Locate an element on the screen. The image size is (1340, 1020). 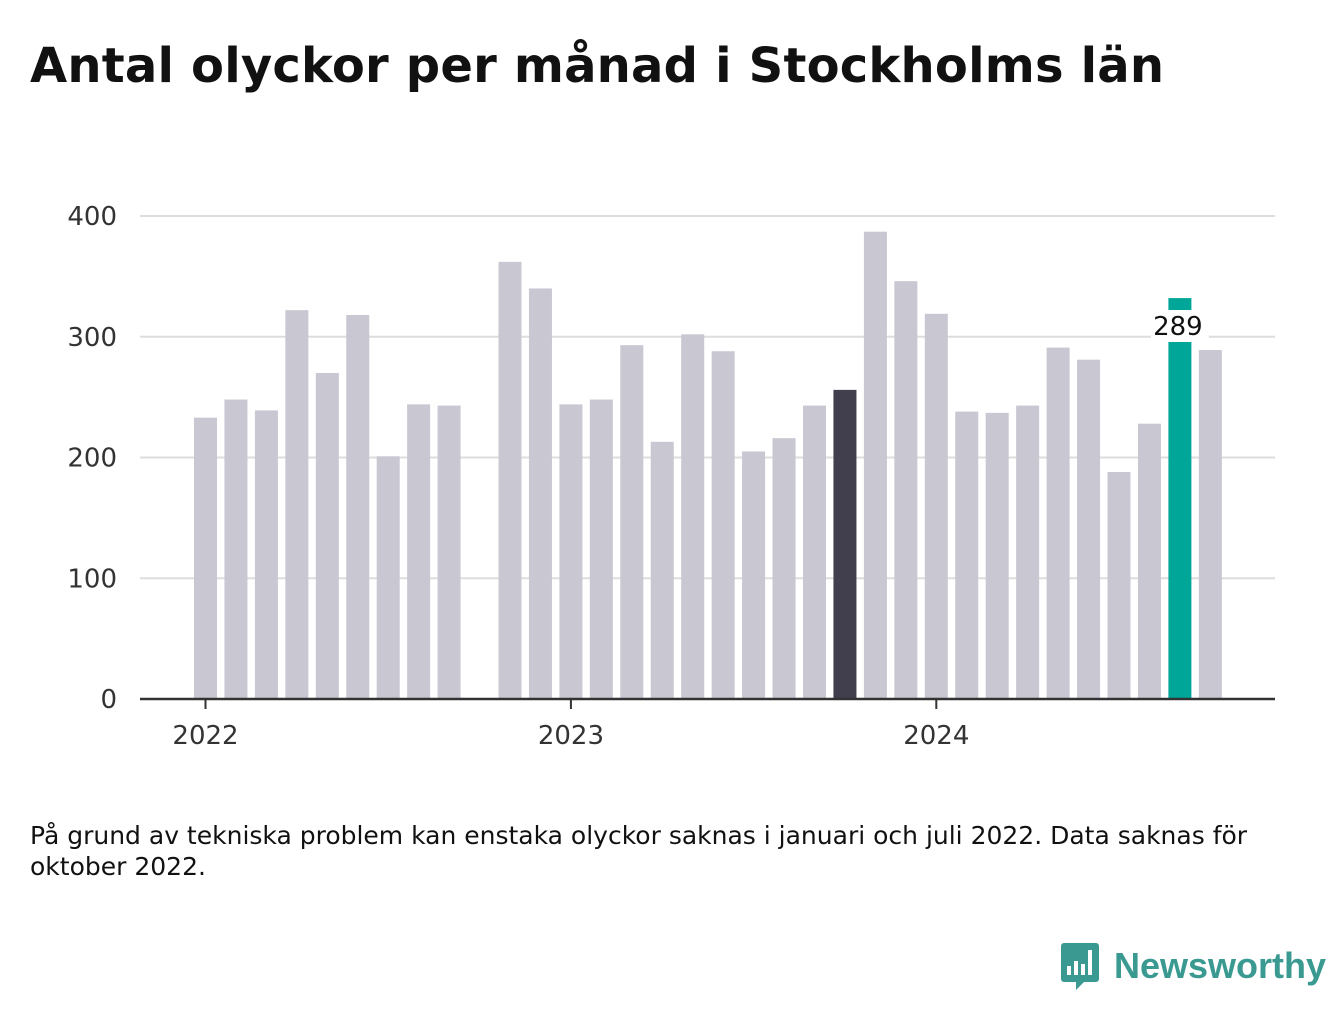
x-tick-label: 2023 is located at coordinates (571, 736).